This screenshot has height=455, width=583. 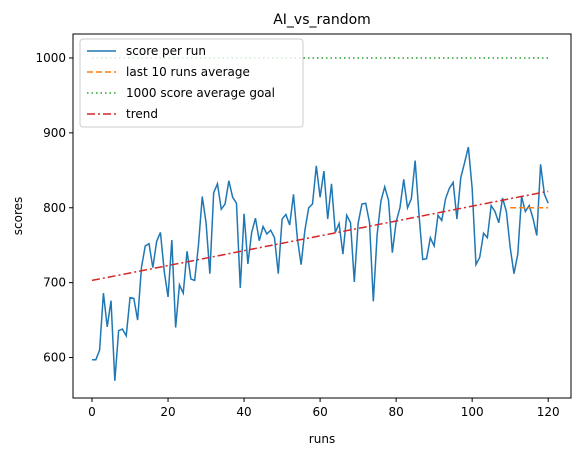 I want to click on legend-label: trend, so click(x=142, y=114).